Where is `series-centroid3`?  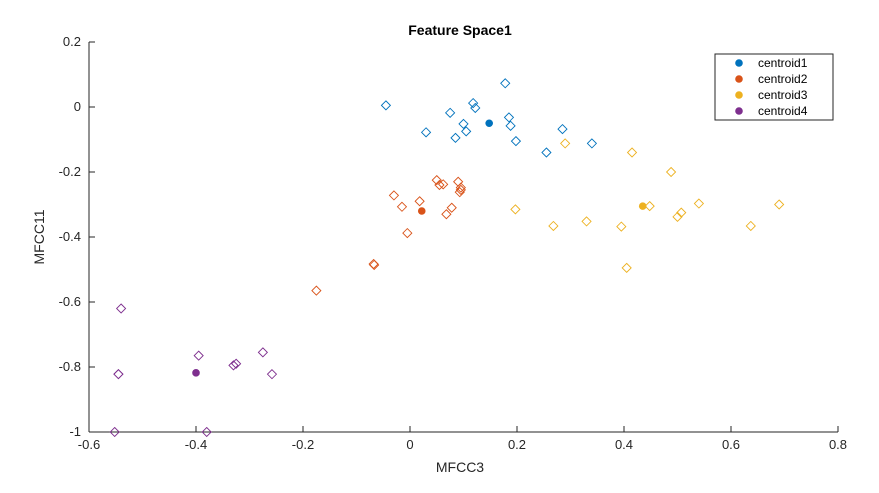 series-centroid3 is located at coordinates (647, 206).